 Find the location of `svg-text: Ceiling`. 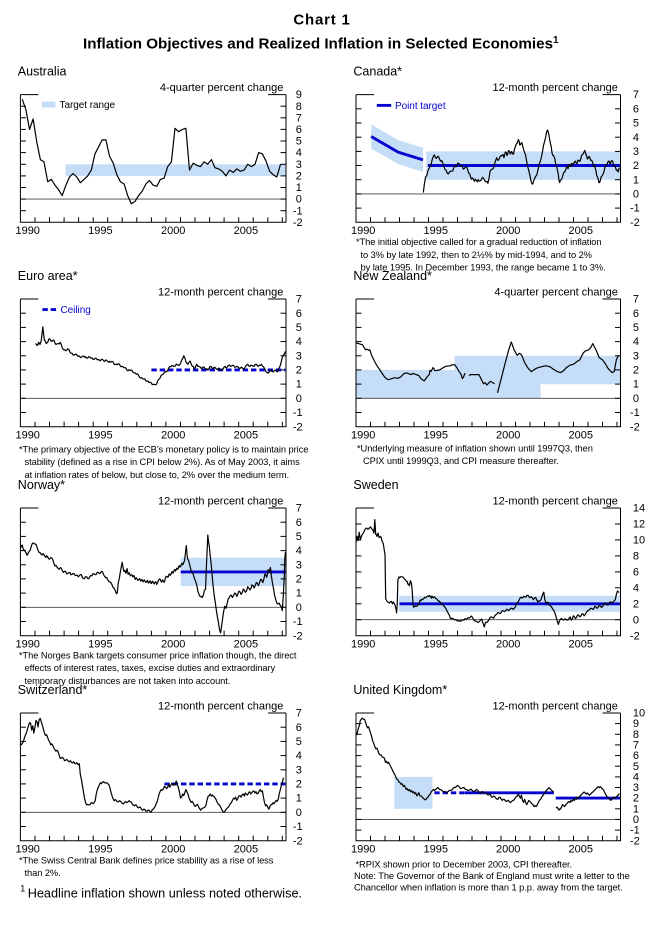

svg-text: Ceiling is located at coordinates (76, 310).